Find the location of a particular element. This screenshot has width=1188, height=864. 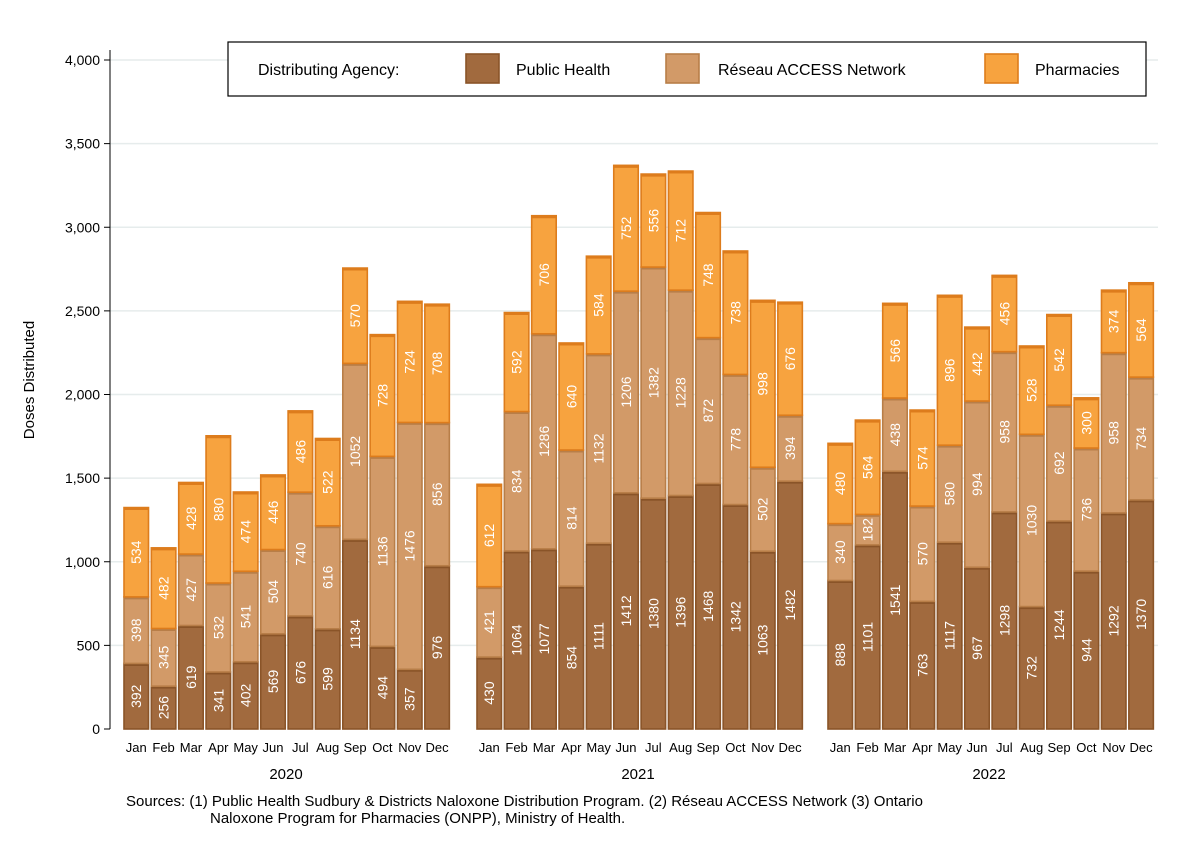

x-tick-label-month: Feb is located at coordinates (867, 747).